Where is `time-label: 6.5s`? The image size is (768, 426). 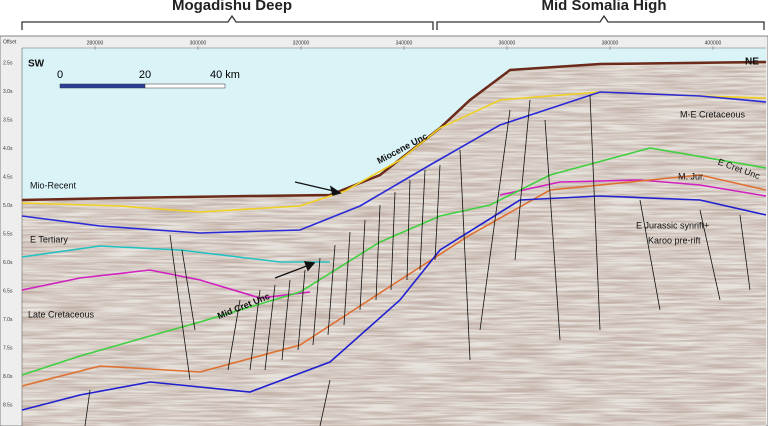 time-label: 6.5s is located at coordinates (8, 291).